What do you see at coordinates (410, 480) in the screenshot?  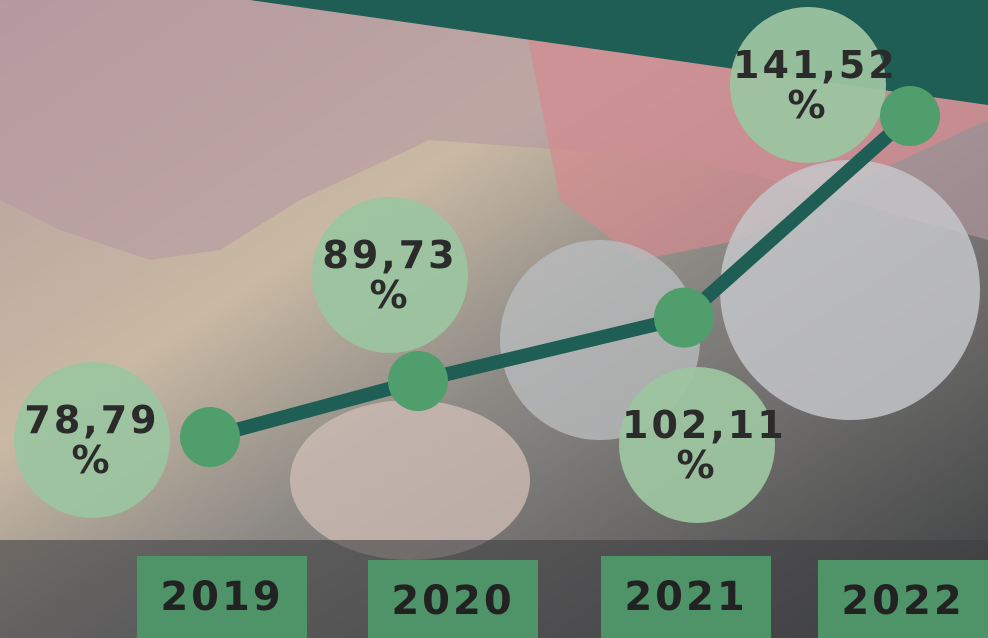 I see `stone` at bounding box center [410, 480].